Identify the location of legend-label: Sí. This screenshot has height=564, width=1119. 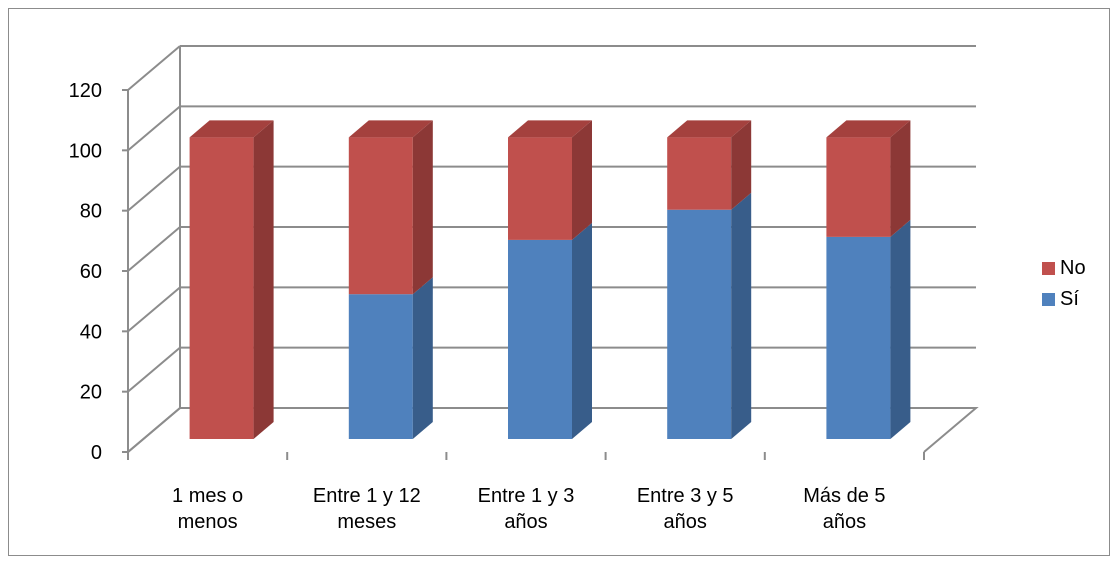
(1069, 299).